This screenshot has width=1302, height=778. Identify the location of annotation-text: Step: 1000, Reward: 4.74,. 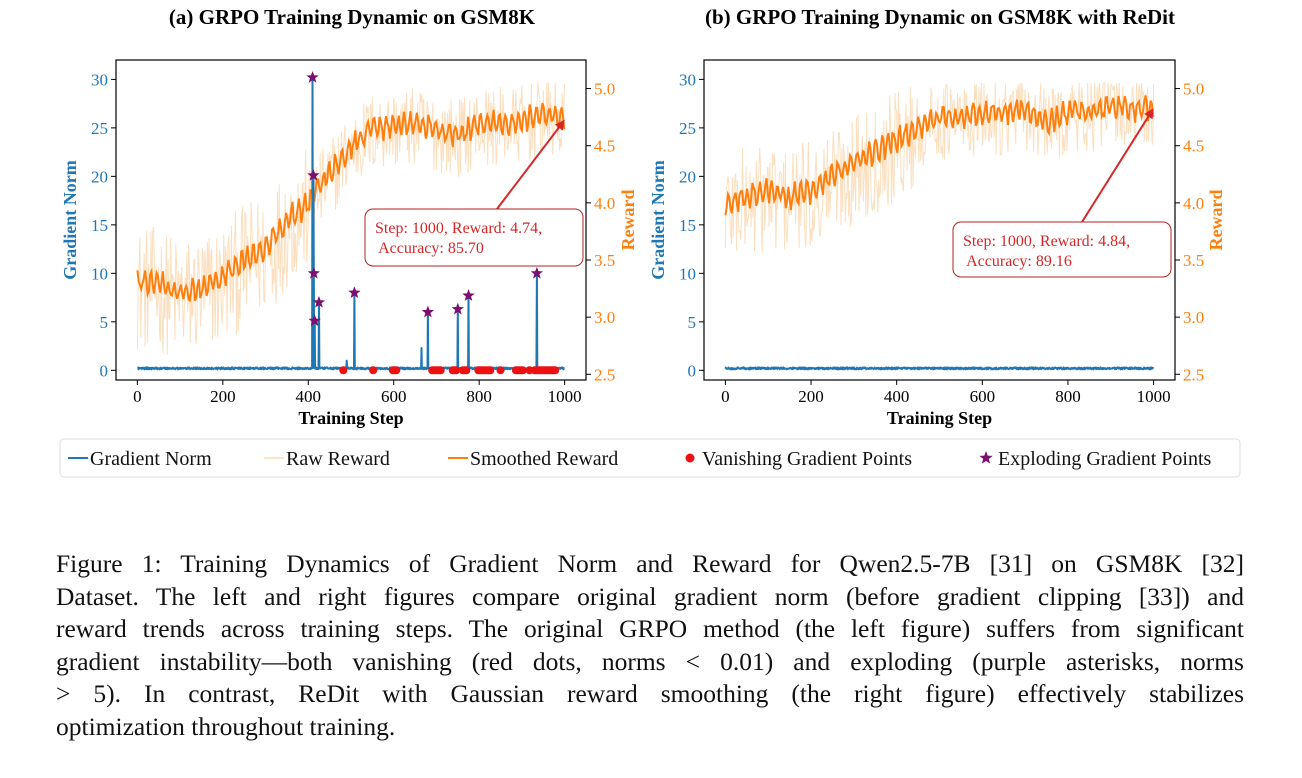
(458, 228).